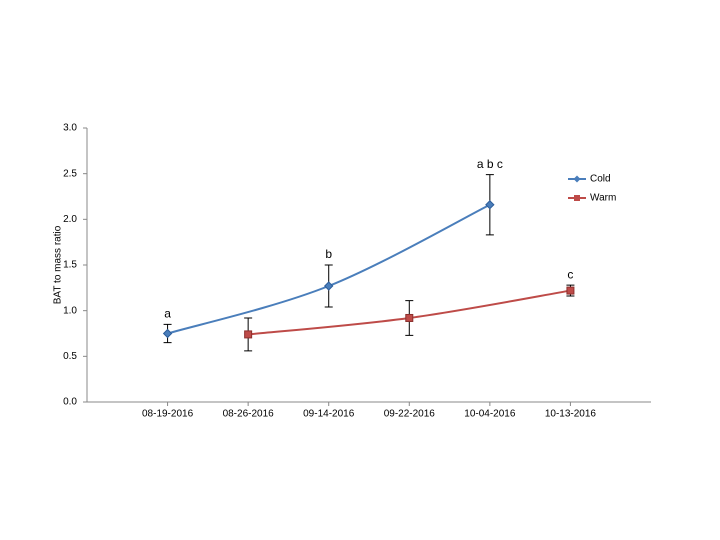 The height and width of the screenshot is (540, 720). What do you see at coordinates (249, 414) in the screenshot?
I see `x-tick-label: 08-26-2016` at bounding box center [249, 414].